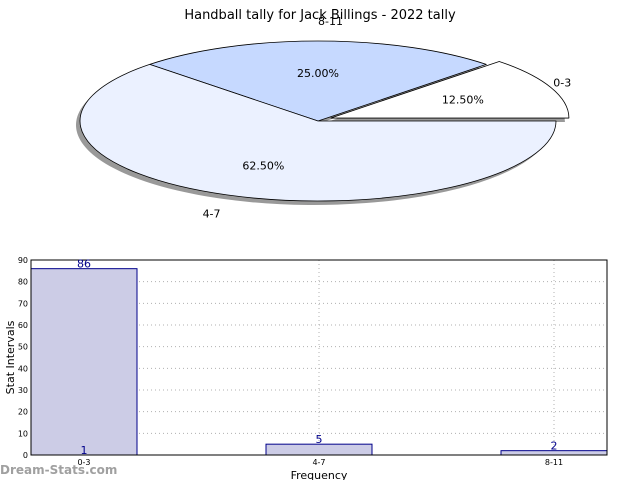  I want to click on y-tick-label: 20, so click(23, 412).